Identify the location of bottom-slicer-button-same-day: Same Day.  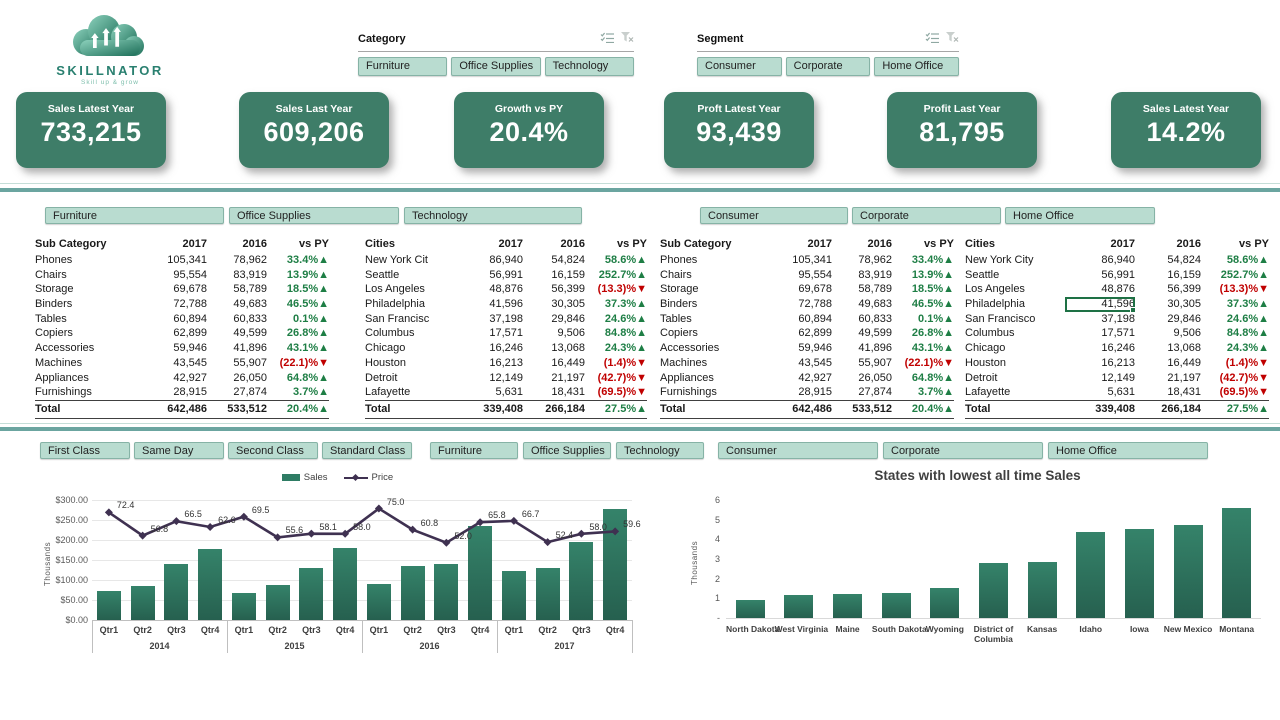
(179, 450).